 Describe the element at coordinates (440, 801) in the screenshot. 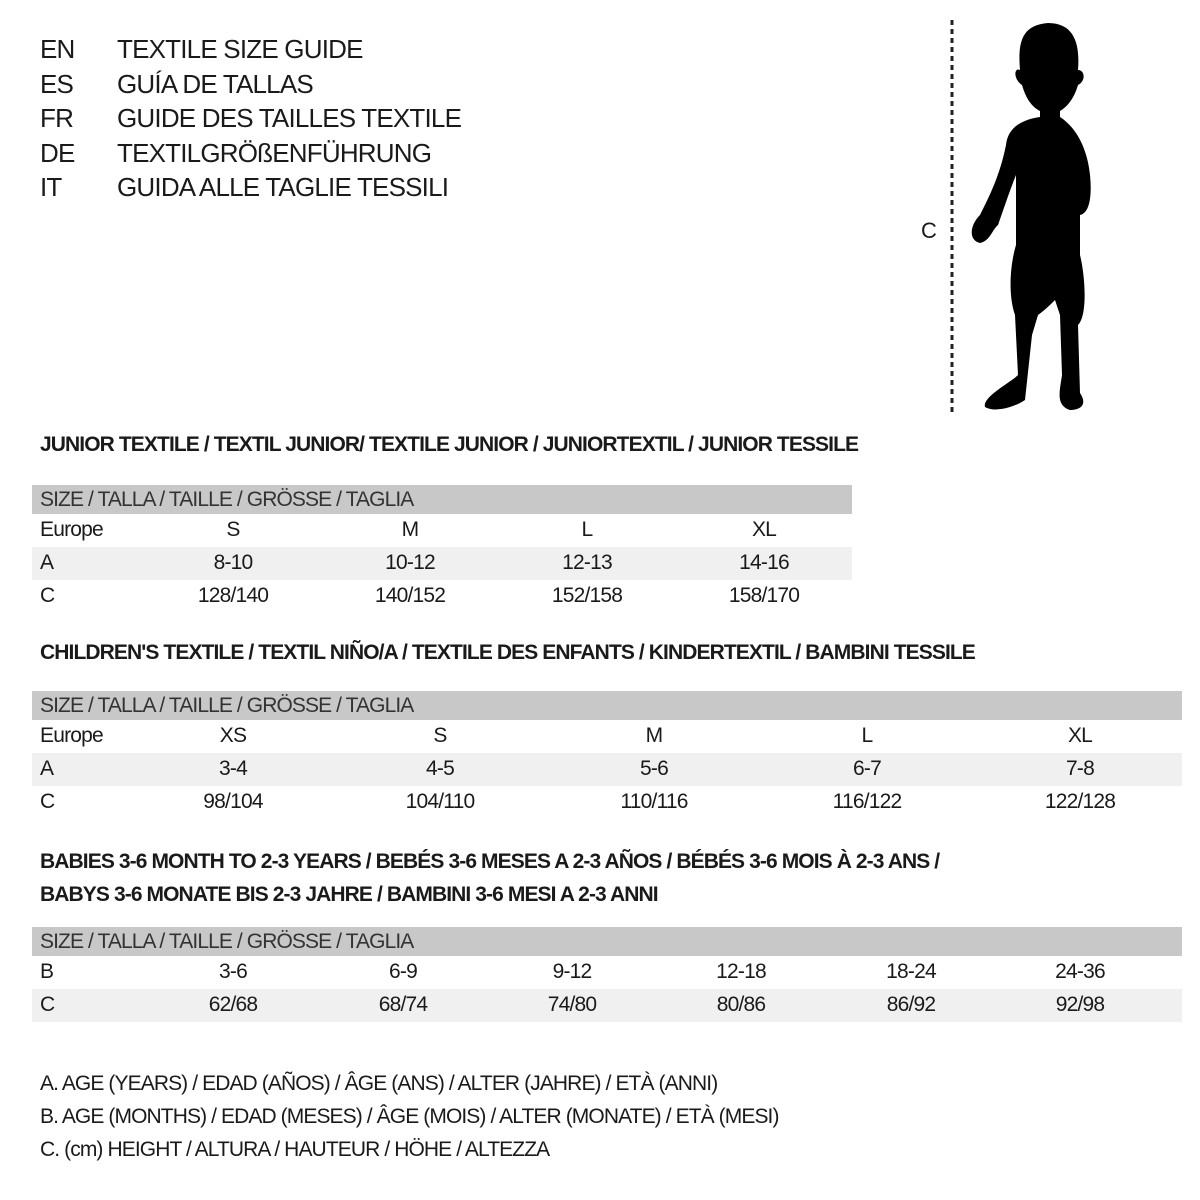

I see `table-cell: 104/110` at that location.